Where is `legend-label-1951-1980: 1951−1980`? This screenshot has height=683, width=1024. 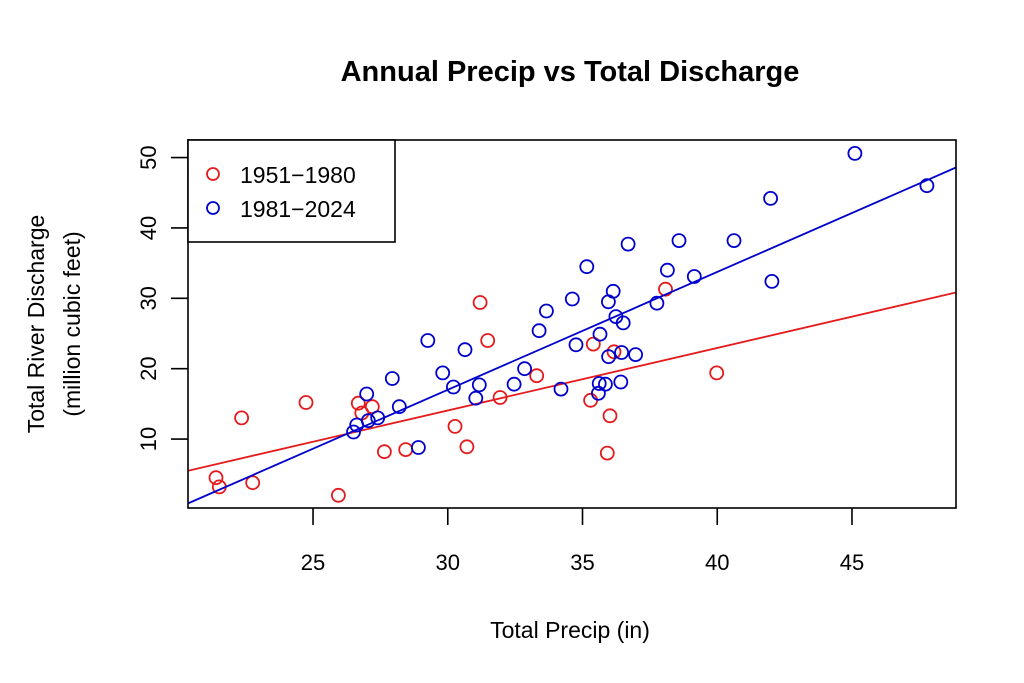
legend-label-1951-1980: 1951−1980 is located at coordinates (298, 175).